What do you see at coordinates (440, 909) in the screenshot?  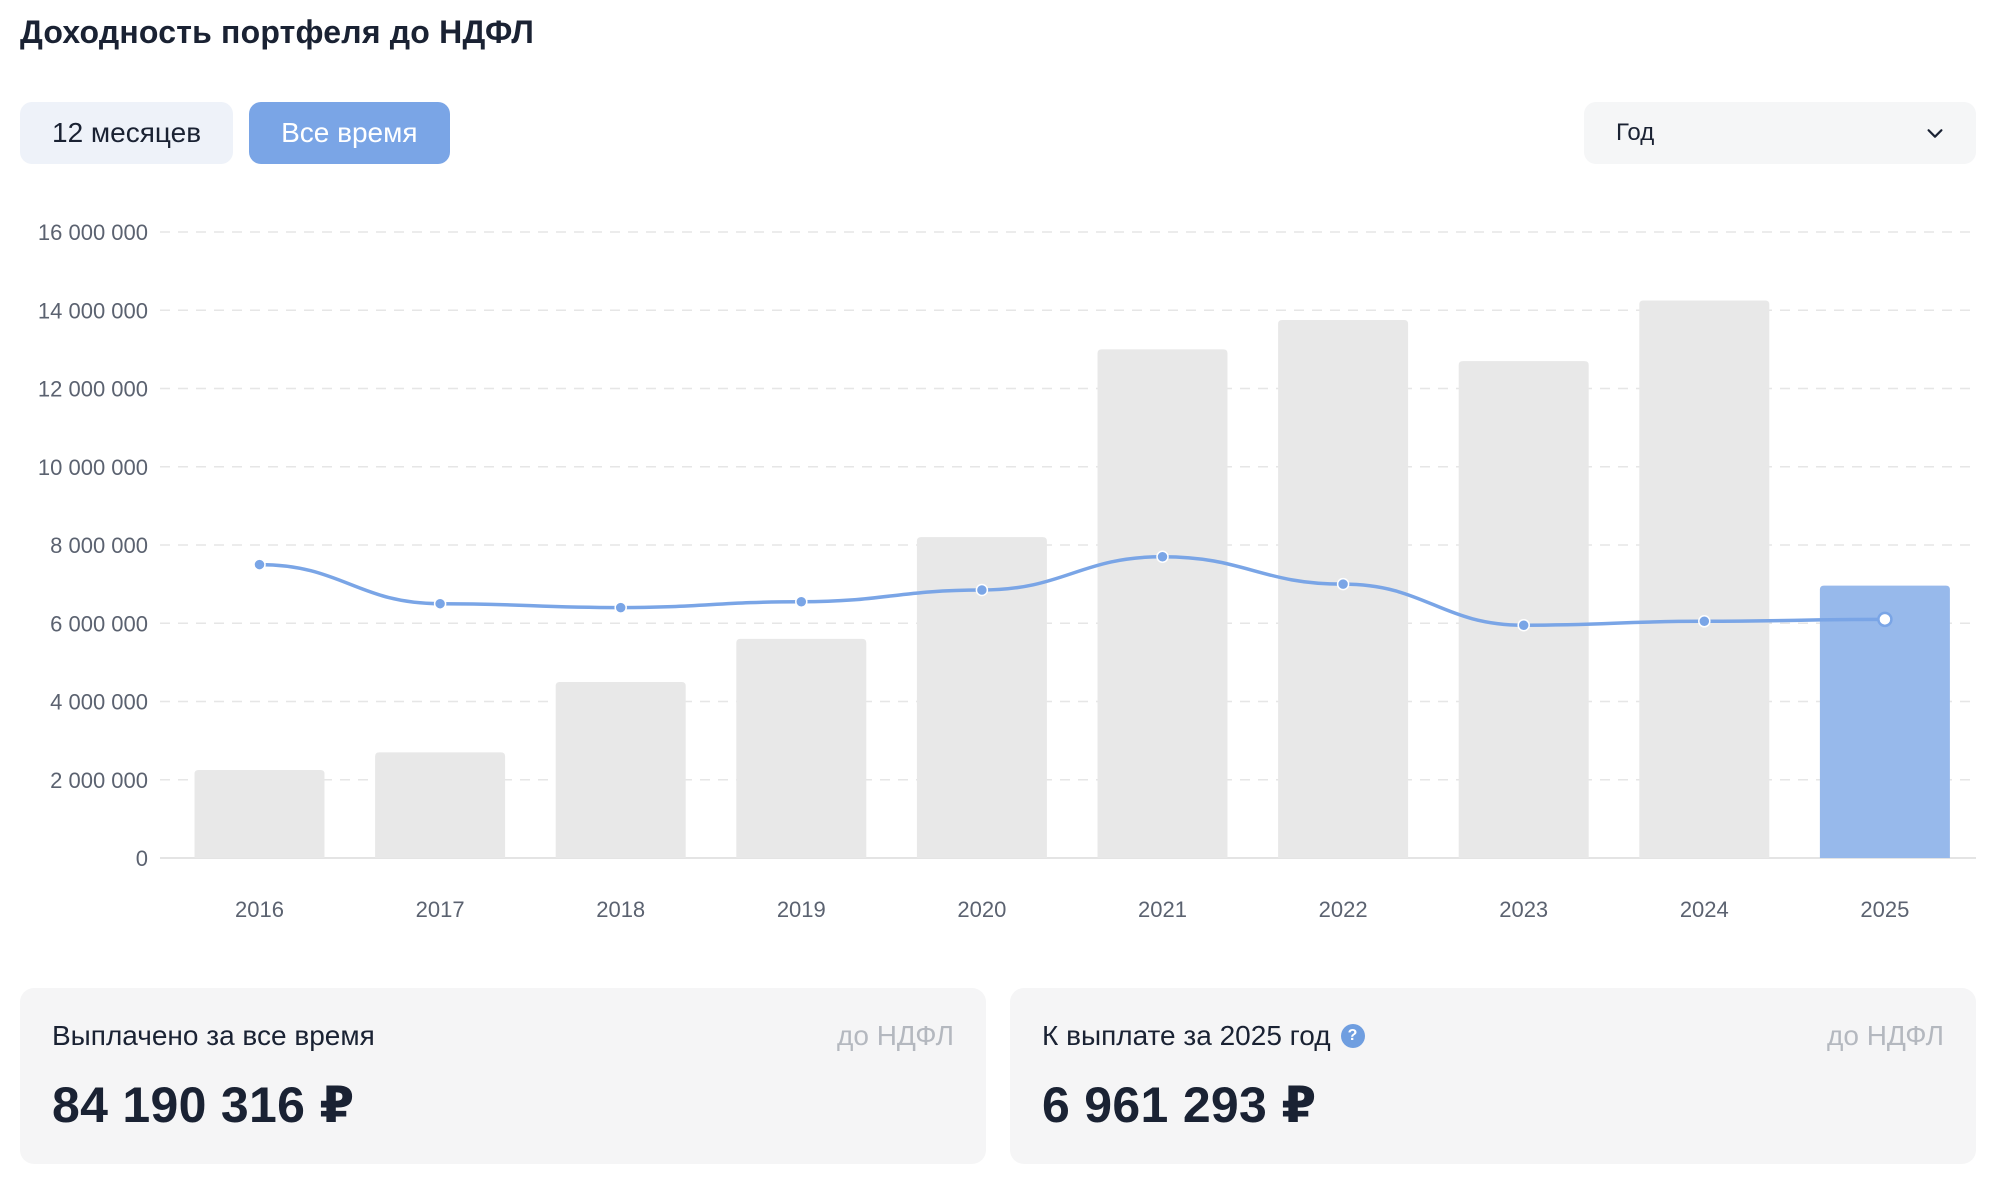 I see `x-tick-label: 2017` at bounding box center [440, 909].